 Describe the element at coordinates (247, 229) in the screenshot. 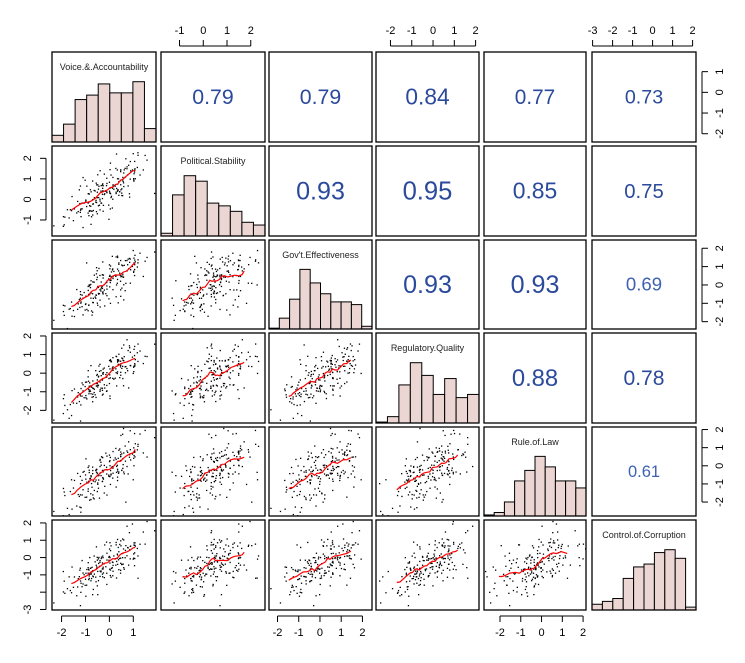

I see `histogram-bar` at that location.